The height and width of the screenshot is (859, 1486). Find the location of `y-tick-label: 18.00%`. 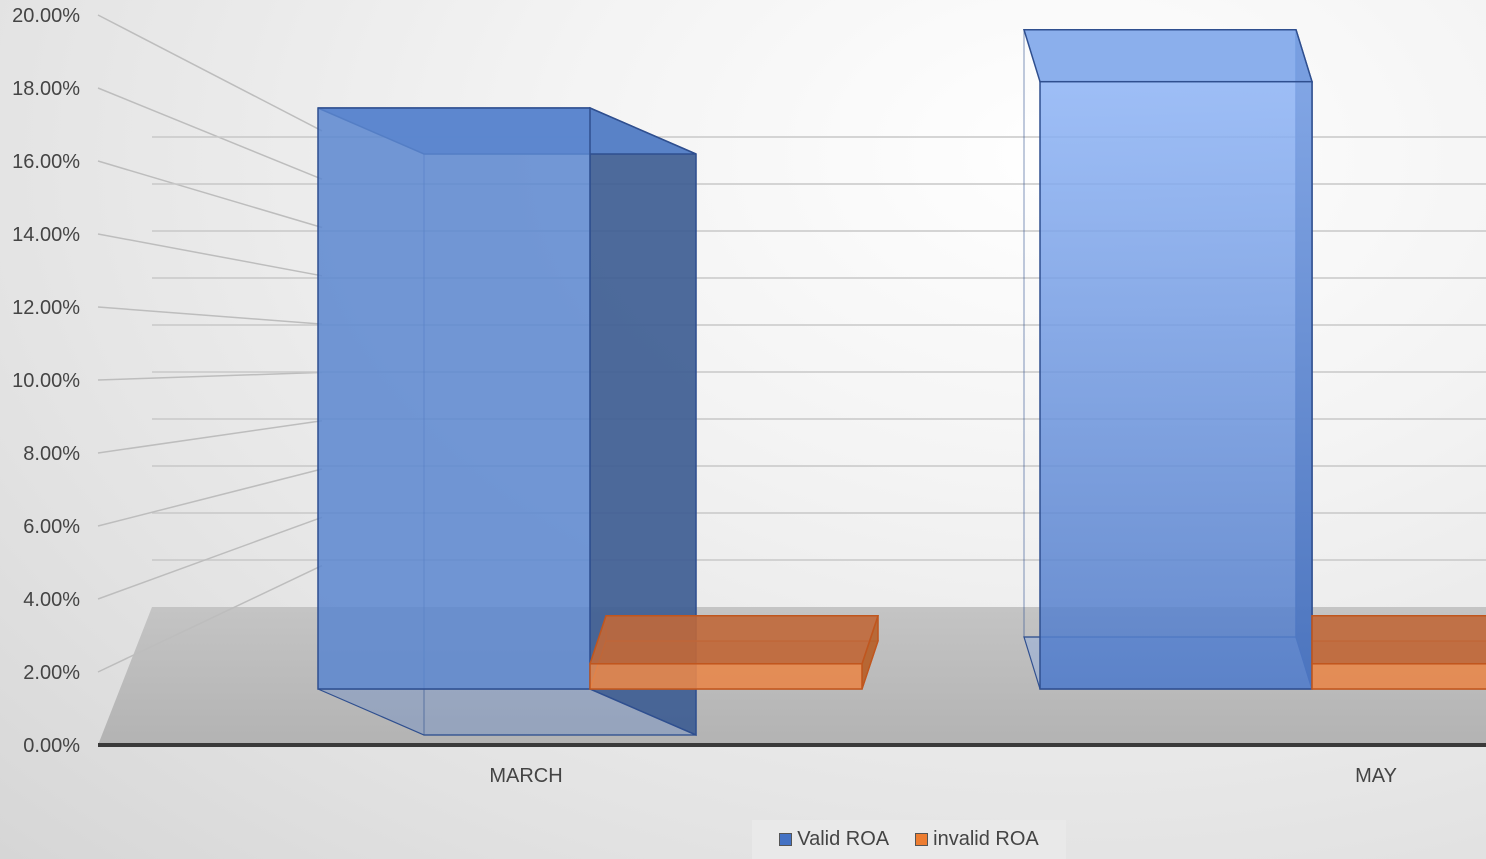

y-tick-label: 18.00% is located at coordinates (46, 89).